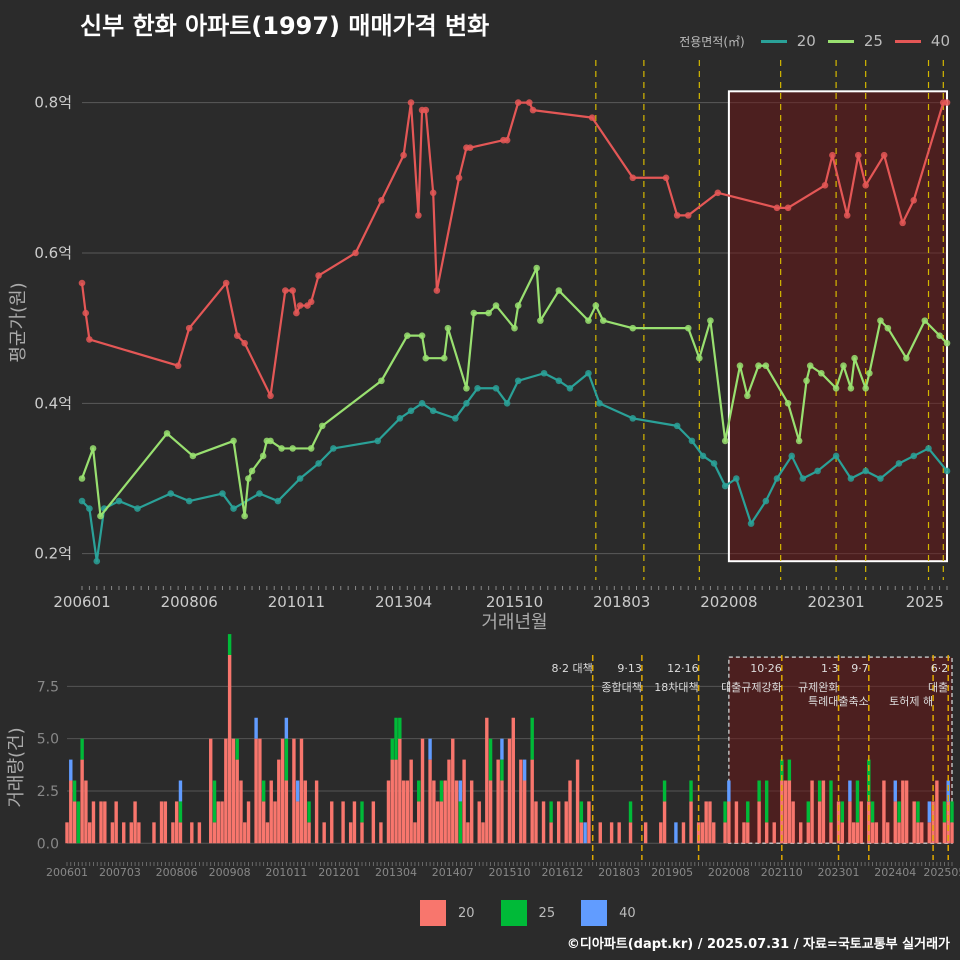 The image size is (960, 960). Describe the element at coordinates (782, 872) in the screenshot. I see `bar-x-tick-label: 202110` at that location.